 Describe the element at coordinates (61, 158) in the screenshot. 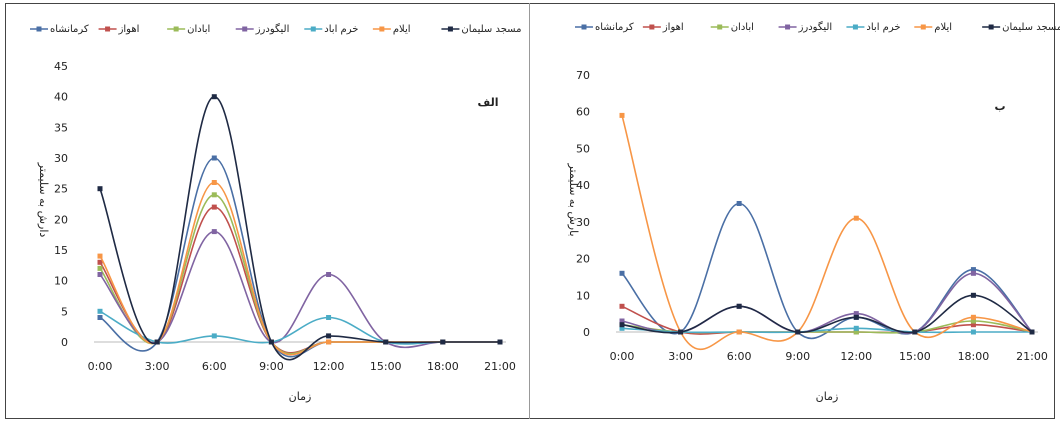

I see `y-tick-label: 30` at that location.